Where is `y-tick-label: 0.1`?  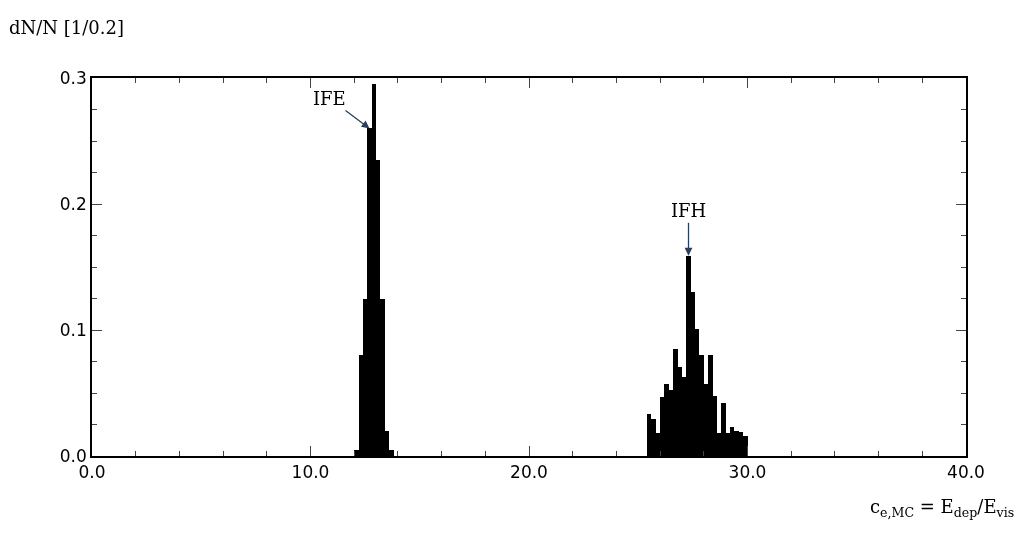 y-tick-label: 0.1 is located at coordinates (73, 329).